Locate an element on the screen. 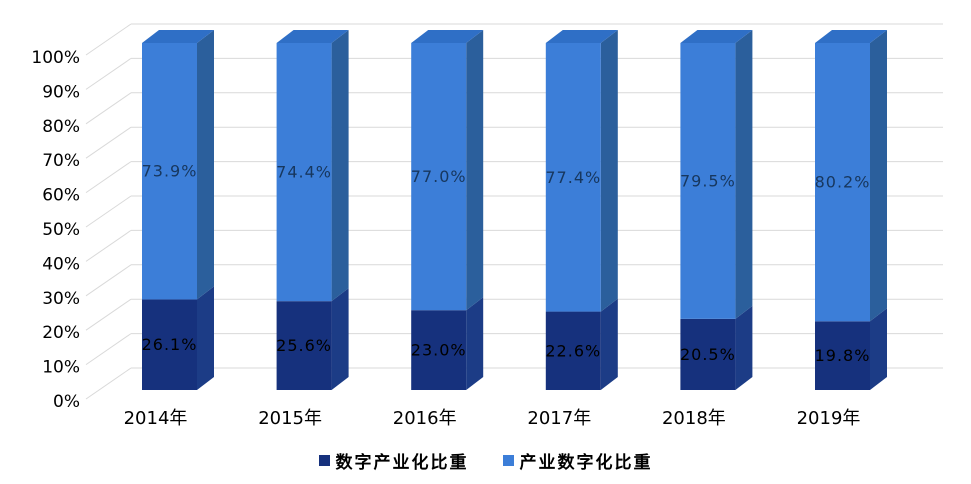  data-label-dark-segment: 20.5% is located at coordinates (708, 354).